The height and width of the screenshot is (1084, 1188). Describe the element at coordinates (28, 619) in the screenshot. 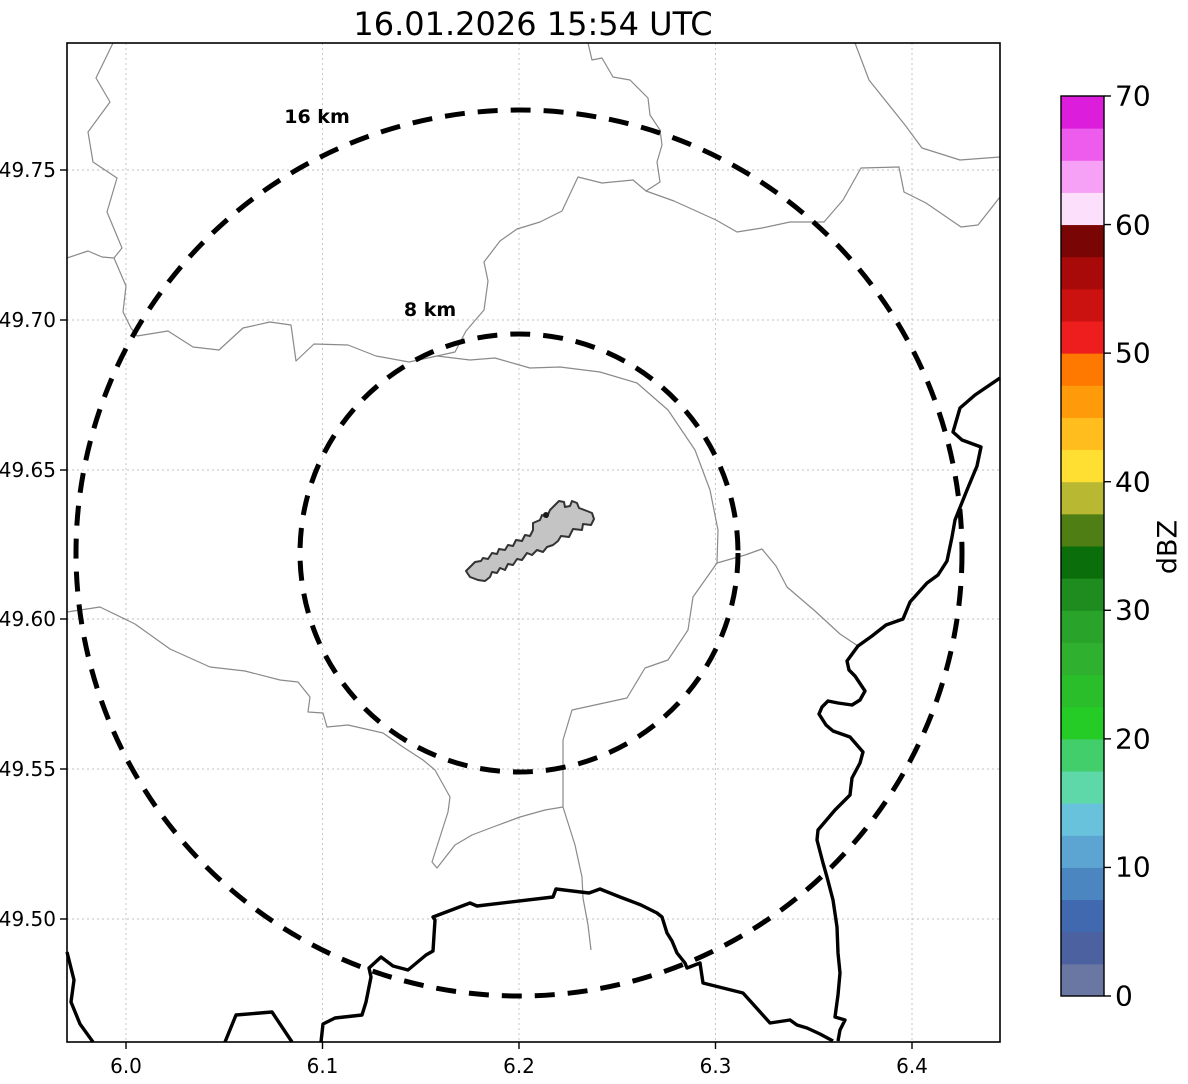

I see `y-tick-label: 49.60` at that location.